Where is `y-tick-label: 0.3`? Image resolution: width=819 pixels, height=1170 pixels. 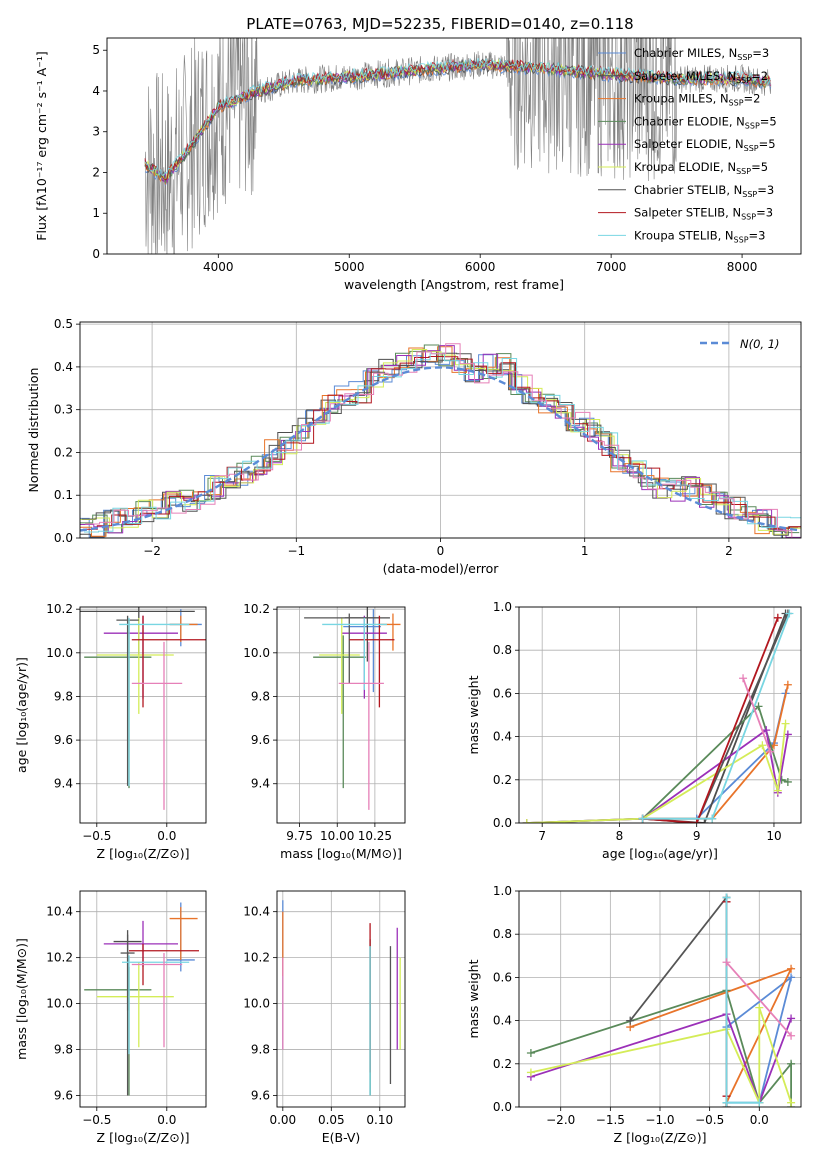
y-tick-label: 0.3 is located at coordinates (63, 410).